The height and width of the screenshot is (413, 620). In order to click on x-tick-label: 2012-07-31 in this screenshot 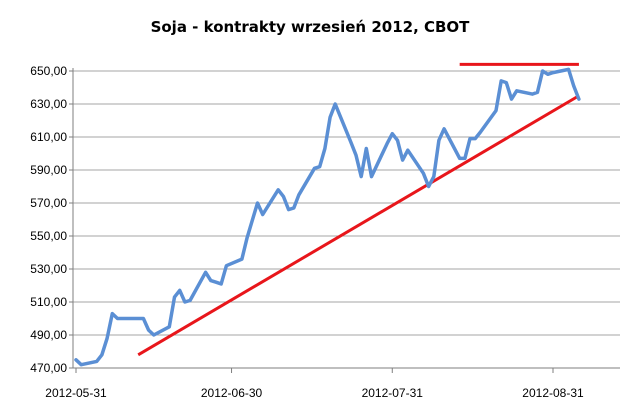, I will do `click(393, 393)`.